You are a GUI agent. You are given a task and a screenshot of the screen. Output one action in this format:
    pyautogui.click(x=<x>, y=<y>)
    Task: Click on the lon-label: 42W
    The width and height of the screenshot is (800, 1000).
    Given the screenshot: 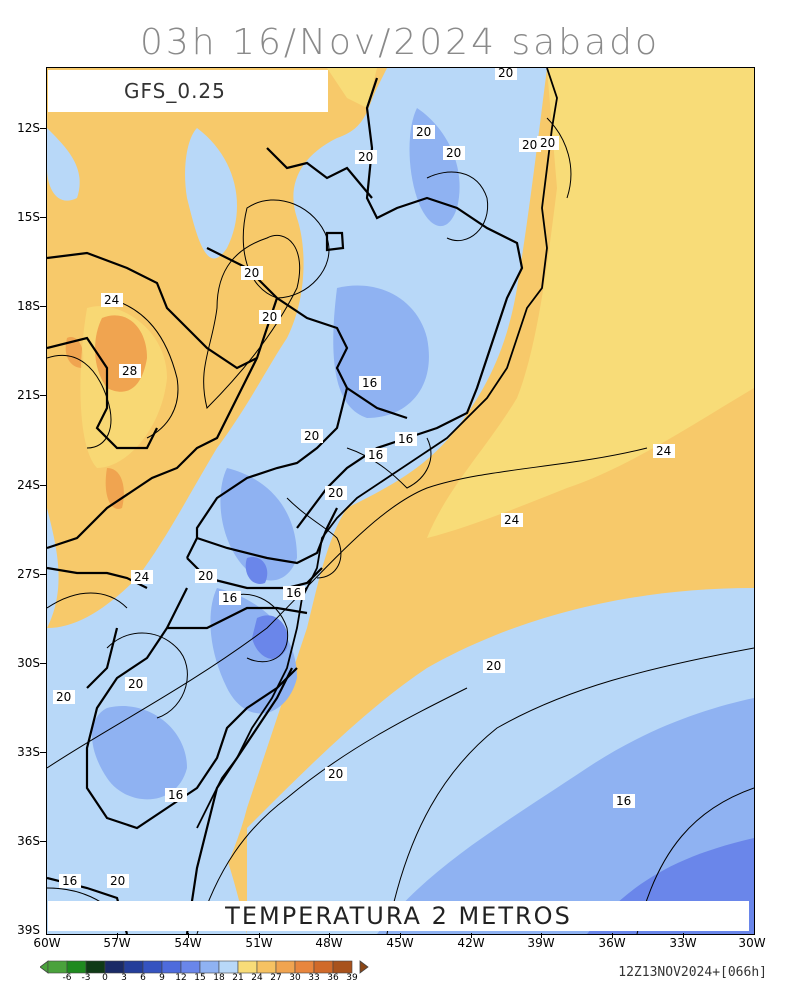 What is the action you would take?
    pyautogui.click(x=471, y=943)
    